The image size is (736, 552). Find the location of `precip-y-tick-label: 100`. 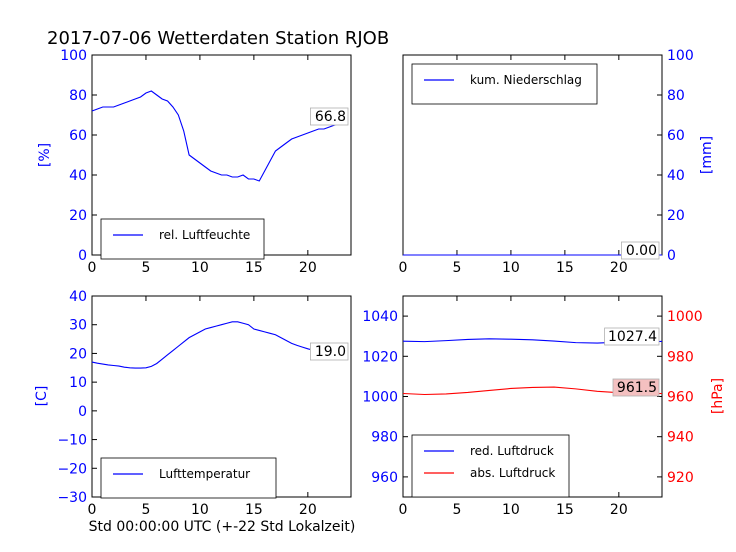

precip-y-tick-label: 100 is located at coordinates (680, 56).